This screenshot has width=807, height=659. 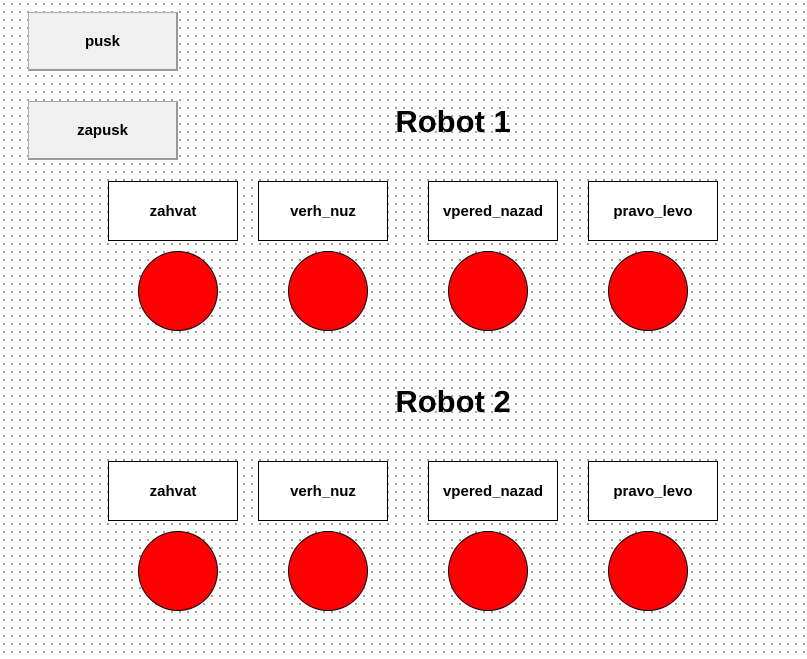 What do you see at coordinates (453, 121) in the screenshot?
I see `robot-1-title: Robot 1` at bounding box center [453, 121].